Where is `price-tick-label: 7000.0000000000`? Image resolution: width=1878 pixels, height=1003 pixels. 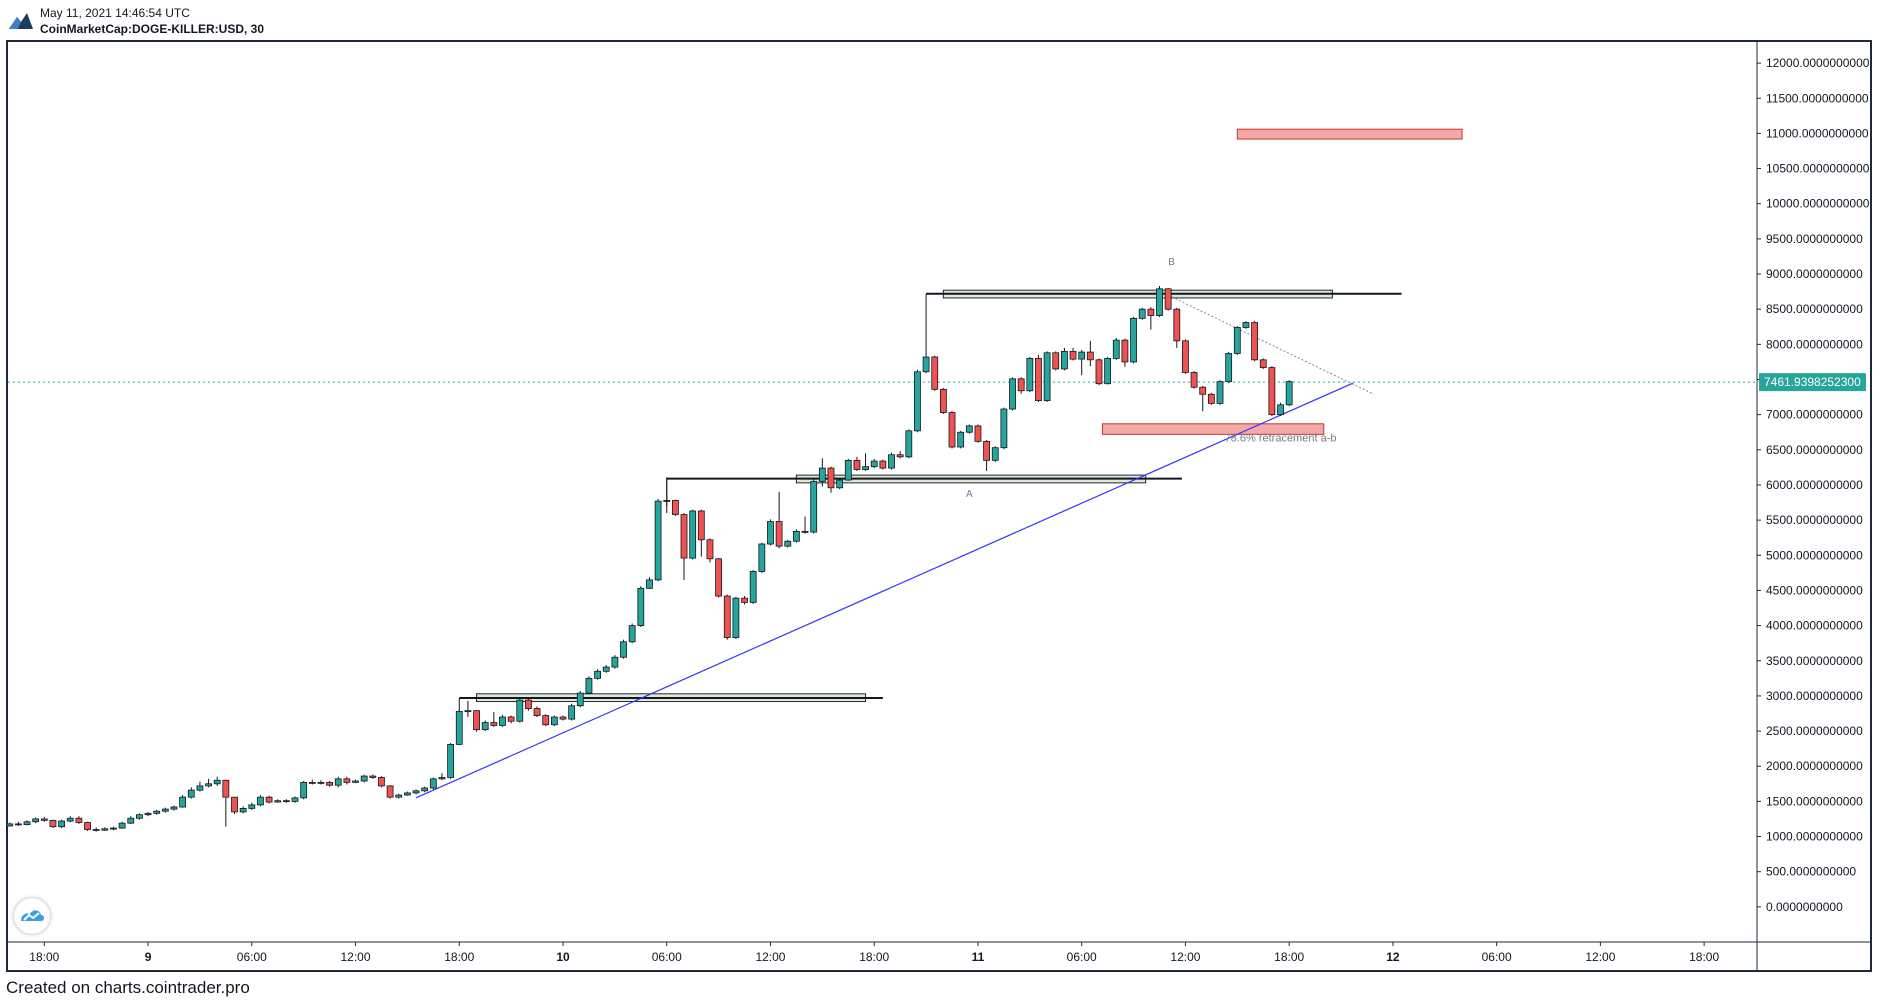 price-tick-label: 7000.0000000000 is located at coordinates (1814, 415).